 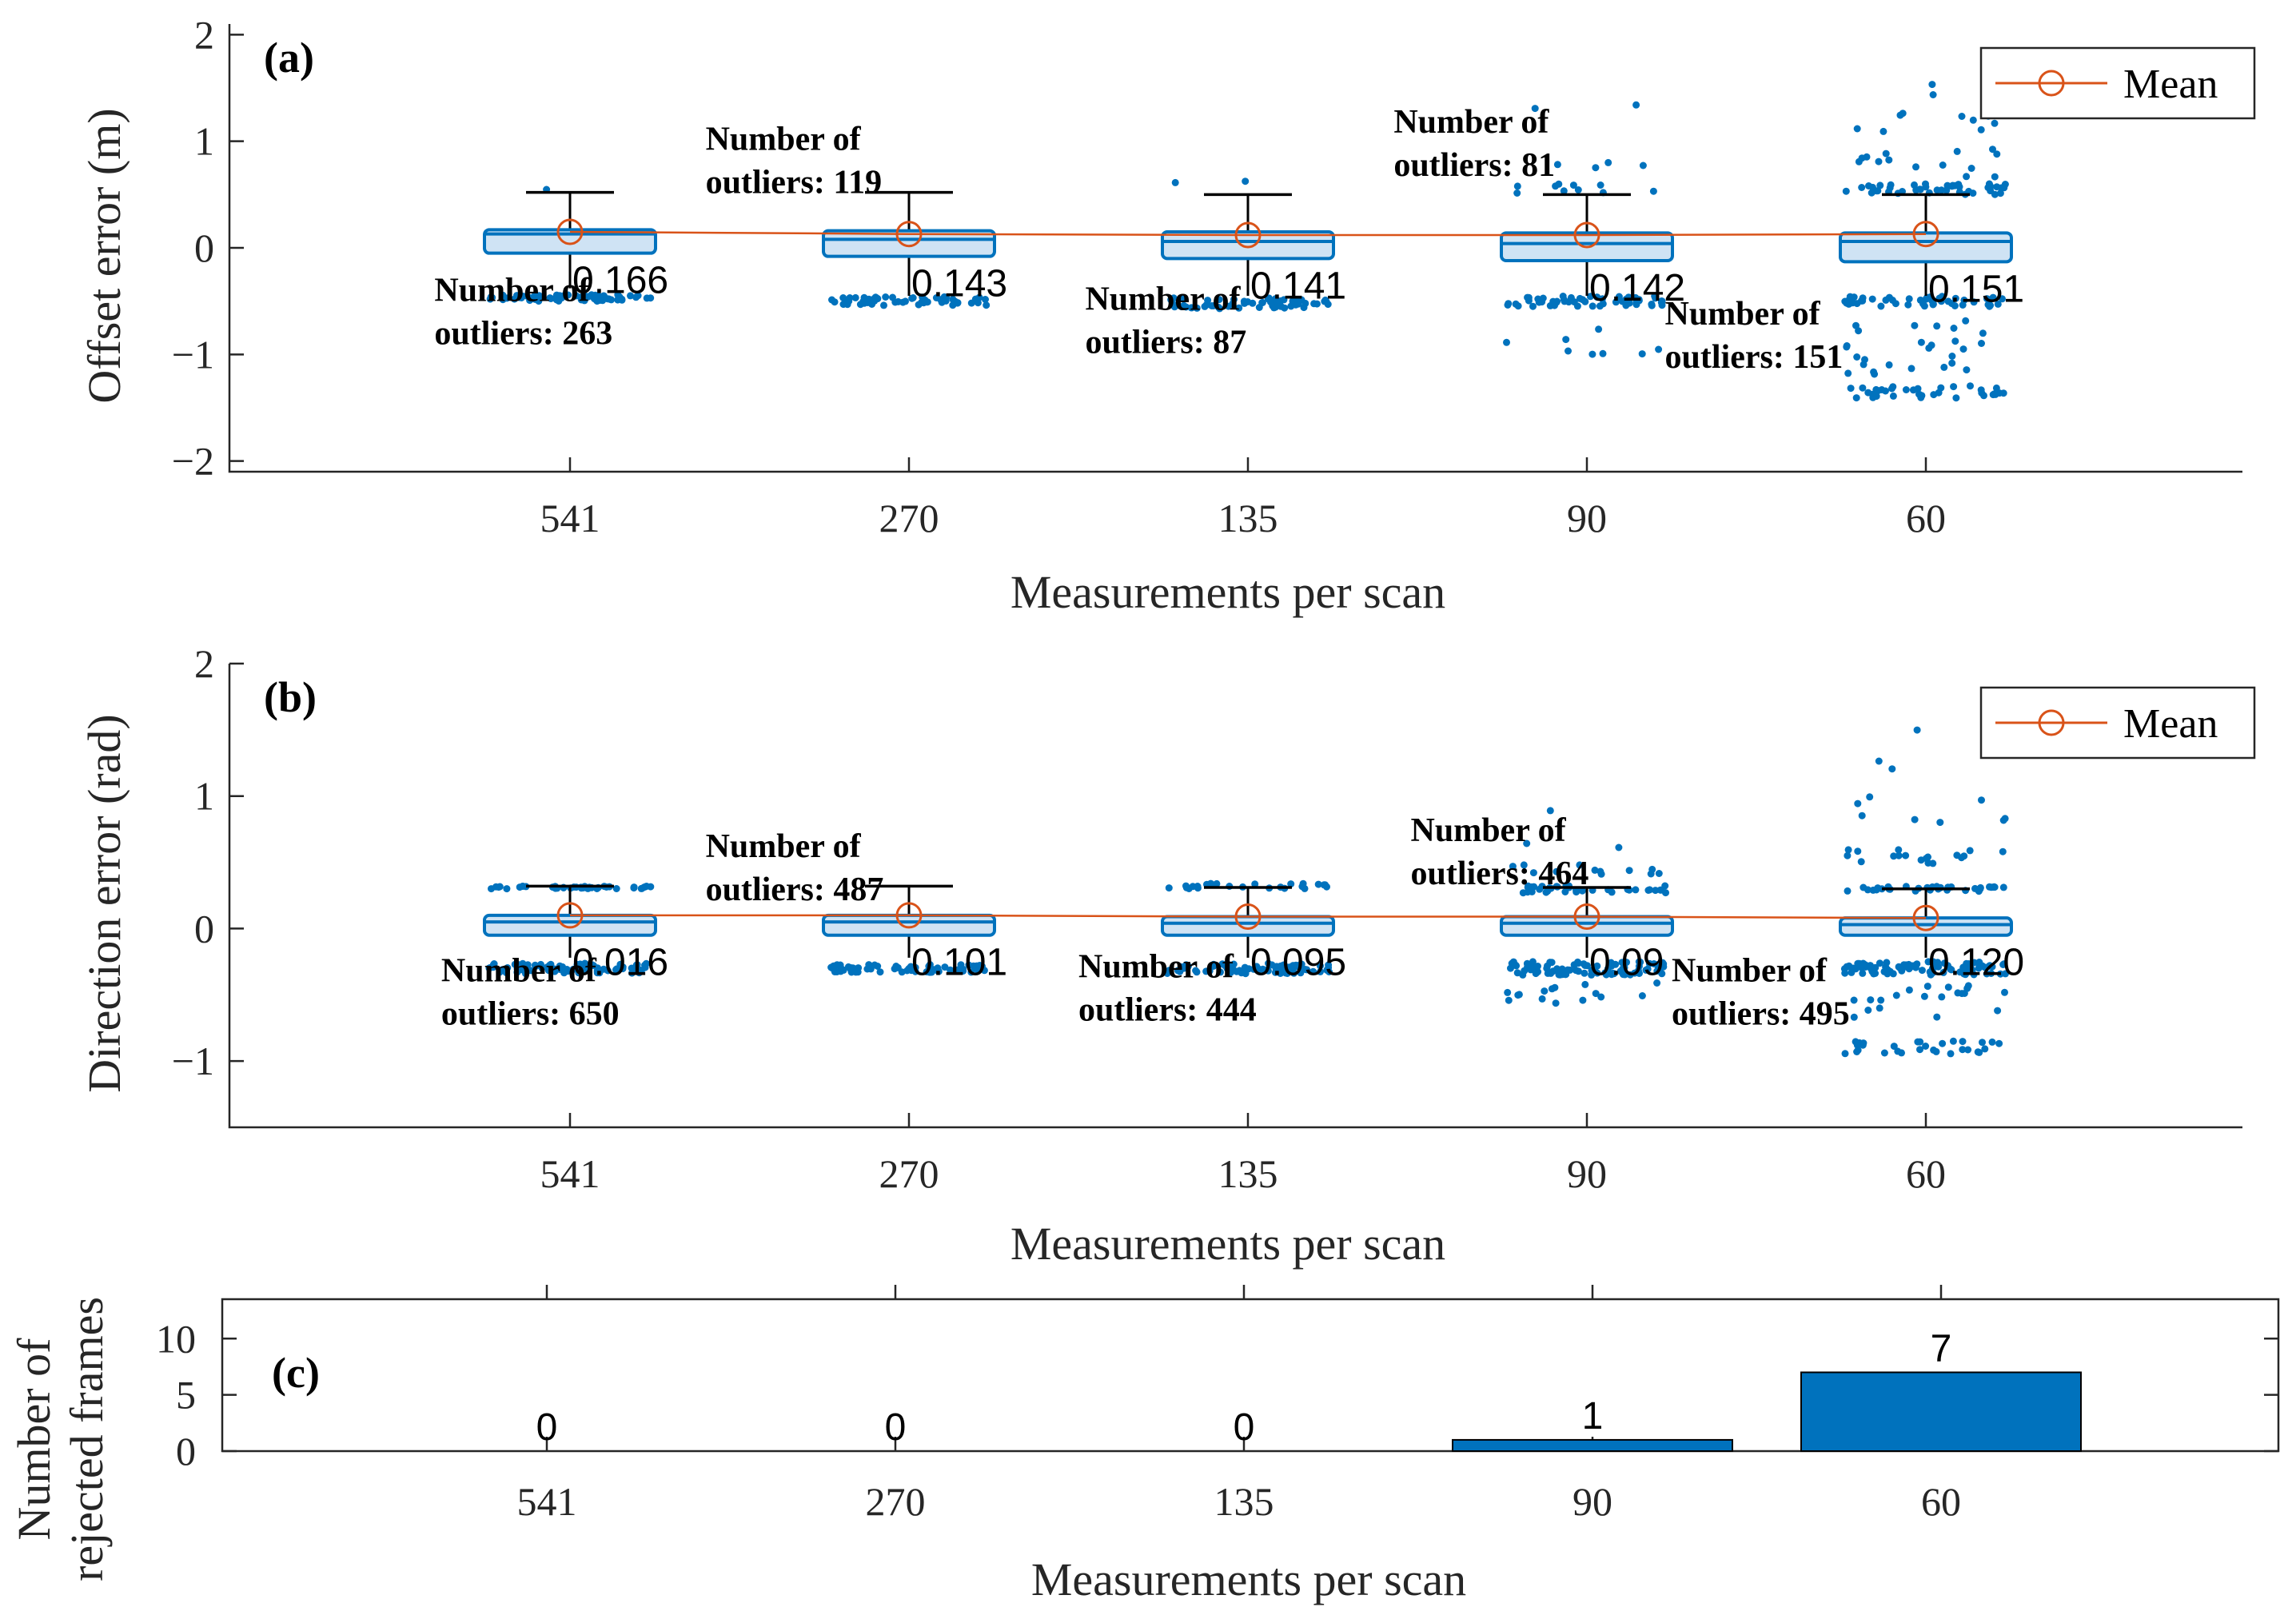 I want to click on box-value-label: 0.142, so click(x=1637, y=288).